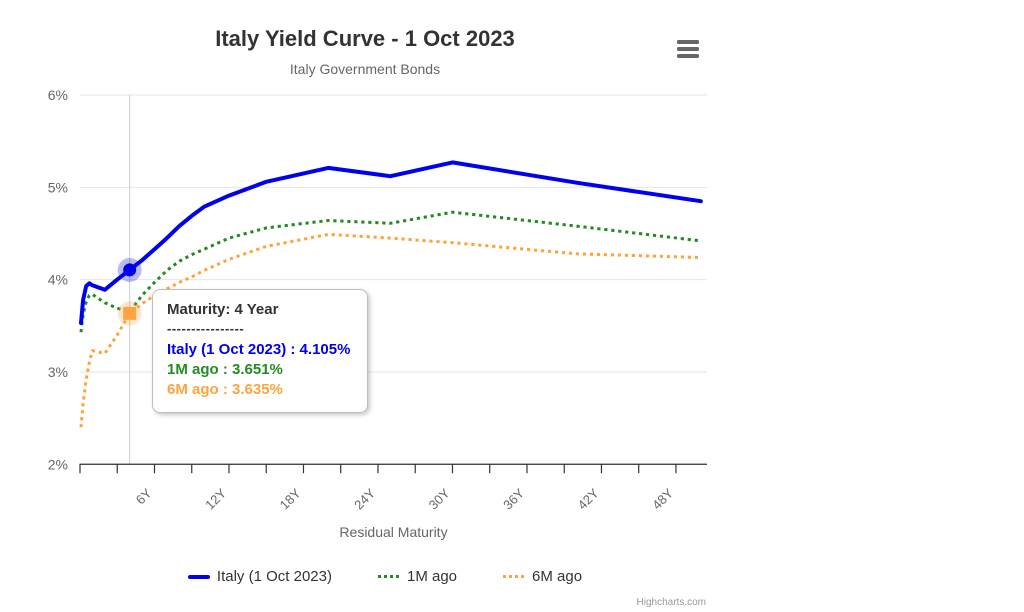 The height and width of the screenshot is (612, 1024). I want to click on legend-item-italy: Italy (1 Oct 2023), so click(259, 576).